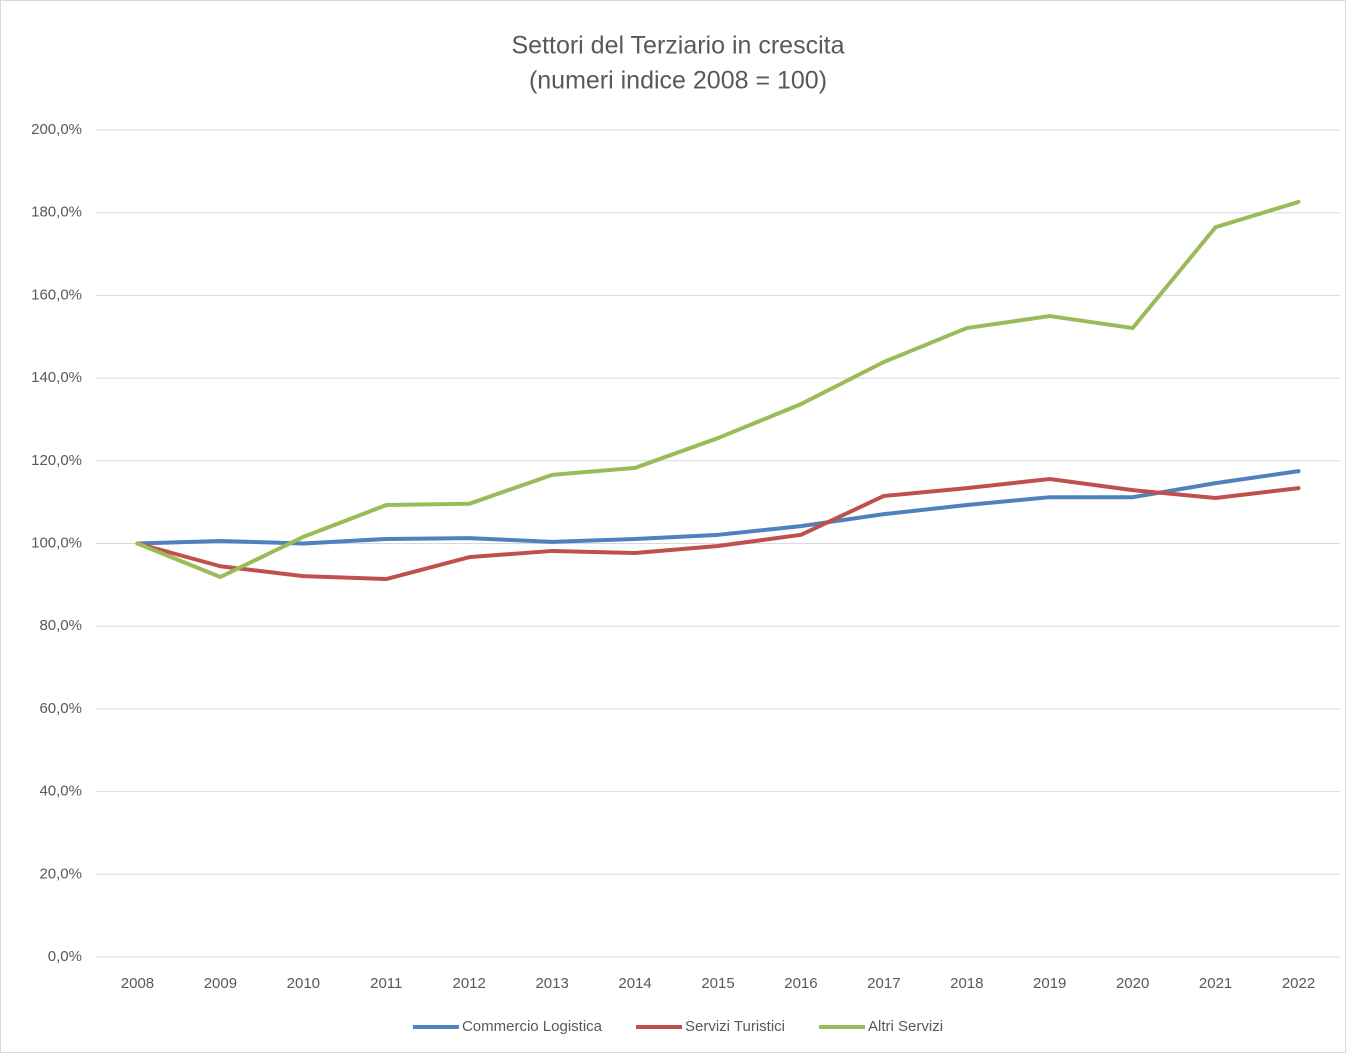  I want to click on x-tick-label: 2012, so click(469, 983).